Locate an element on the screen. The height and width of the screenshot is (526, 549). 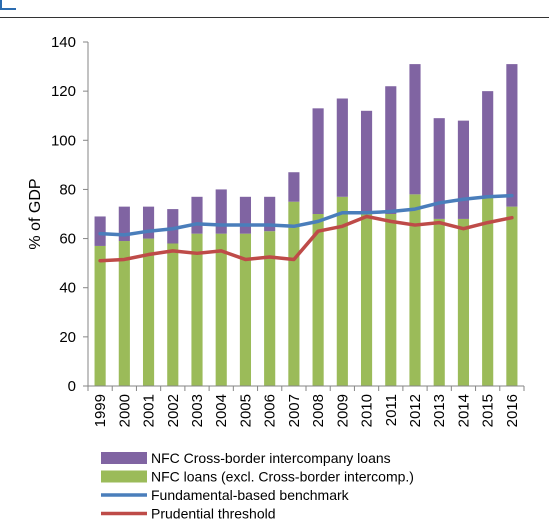
x-tick-label-2013: 2013 is located at coordinates (439, 410).